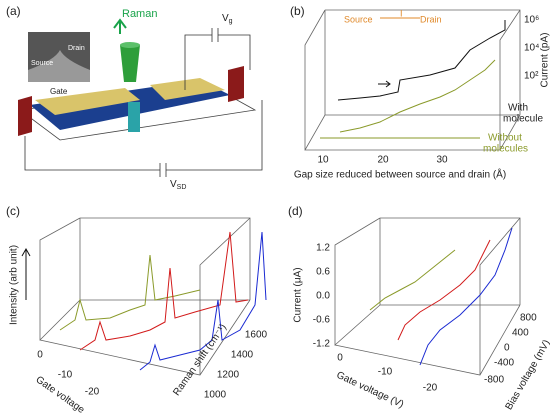  Describe the element at coordinates (120, 26) in the screenshot. I see `raman-arrow` at that location.